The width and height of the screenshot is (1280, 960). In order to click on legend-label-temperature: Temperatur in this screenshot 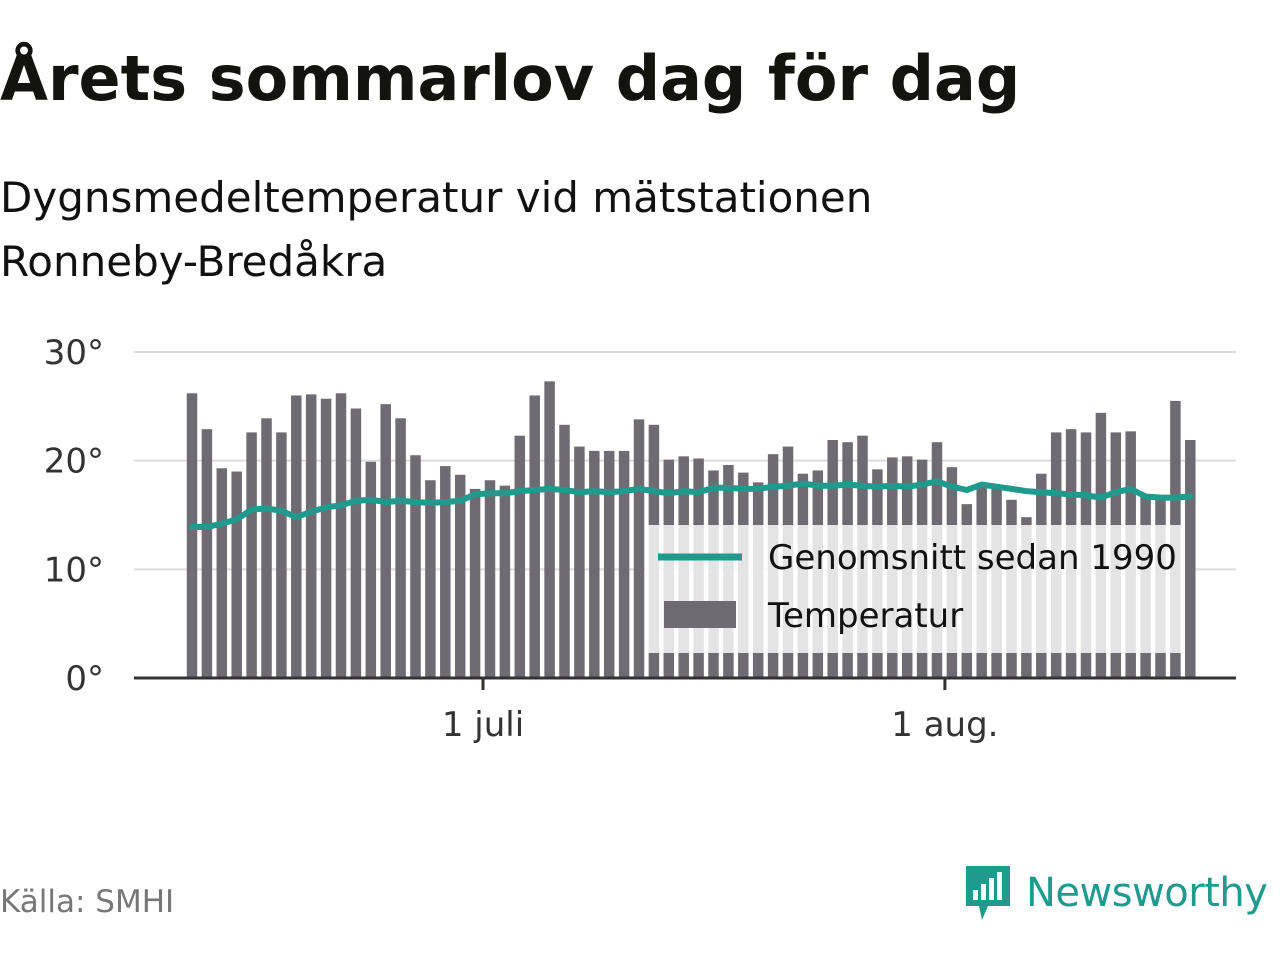, I will do `click(865, 616)`.